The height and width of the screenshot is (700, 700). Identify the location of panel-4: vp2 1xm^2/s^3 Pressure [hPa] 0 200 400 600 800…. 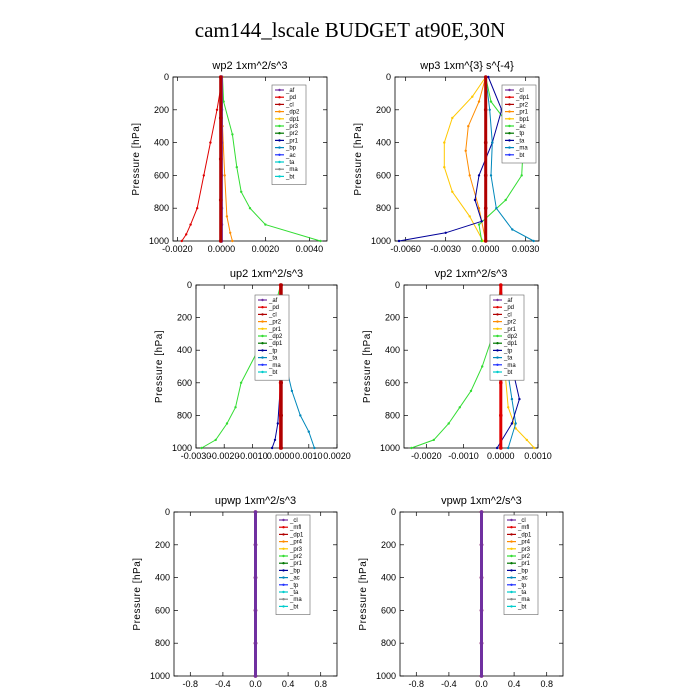
(457, 364).